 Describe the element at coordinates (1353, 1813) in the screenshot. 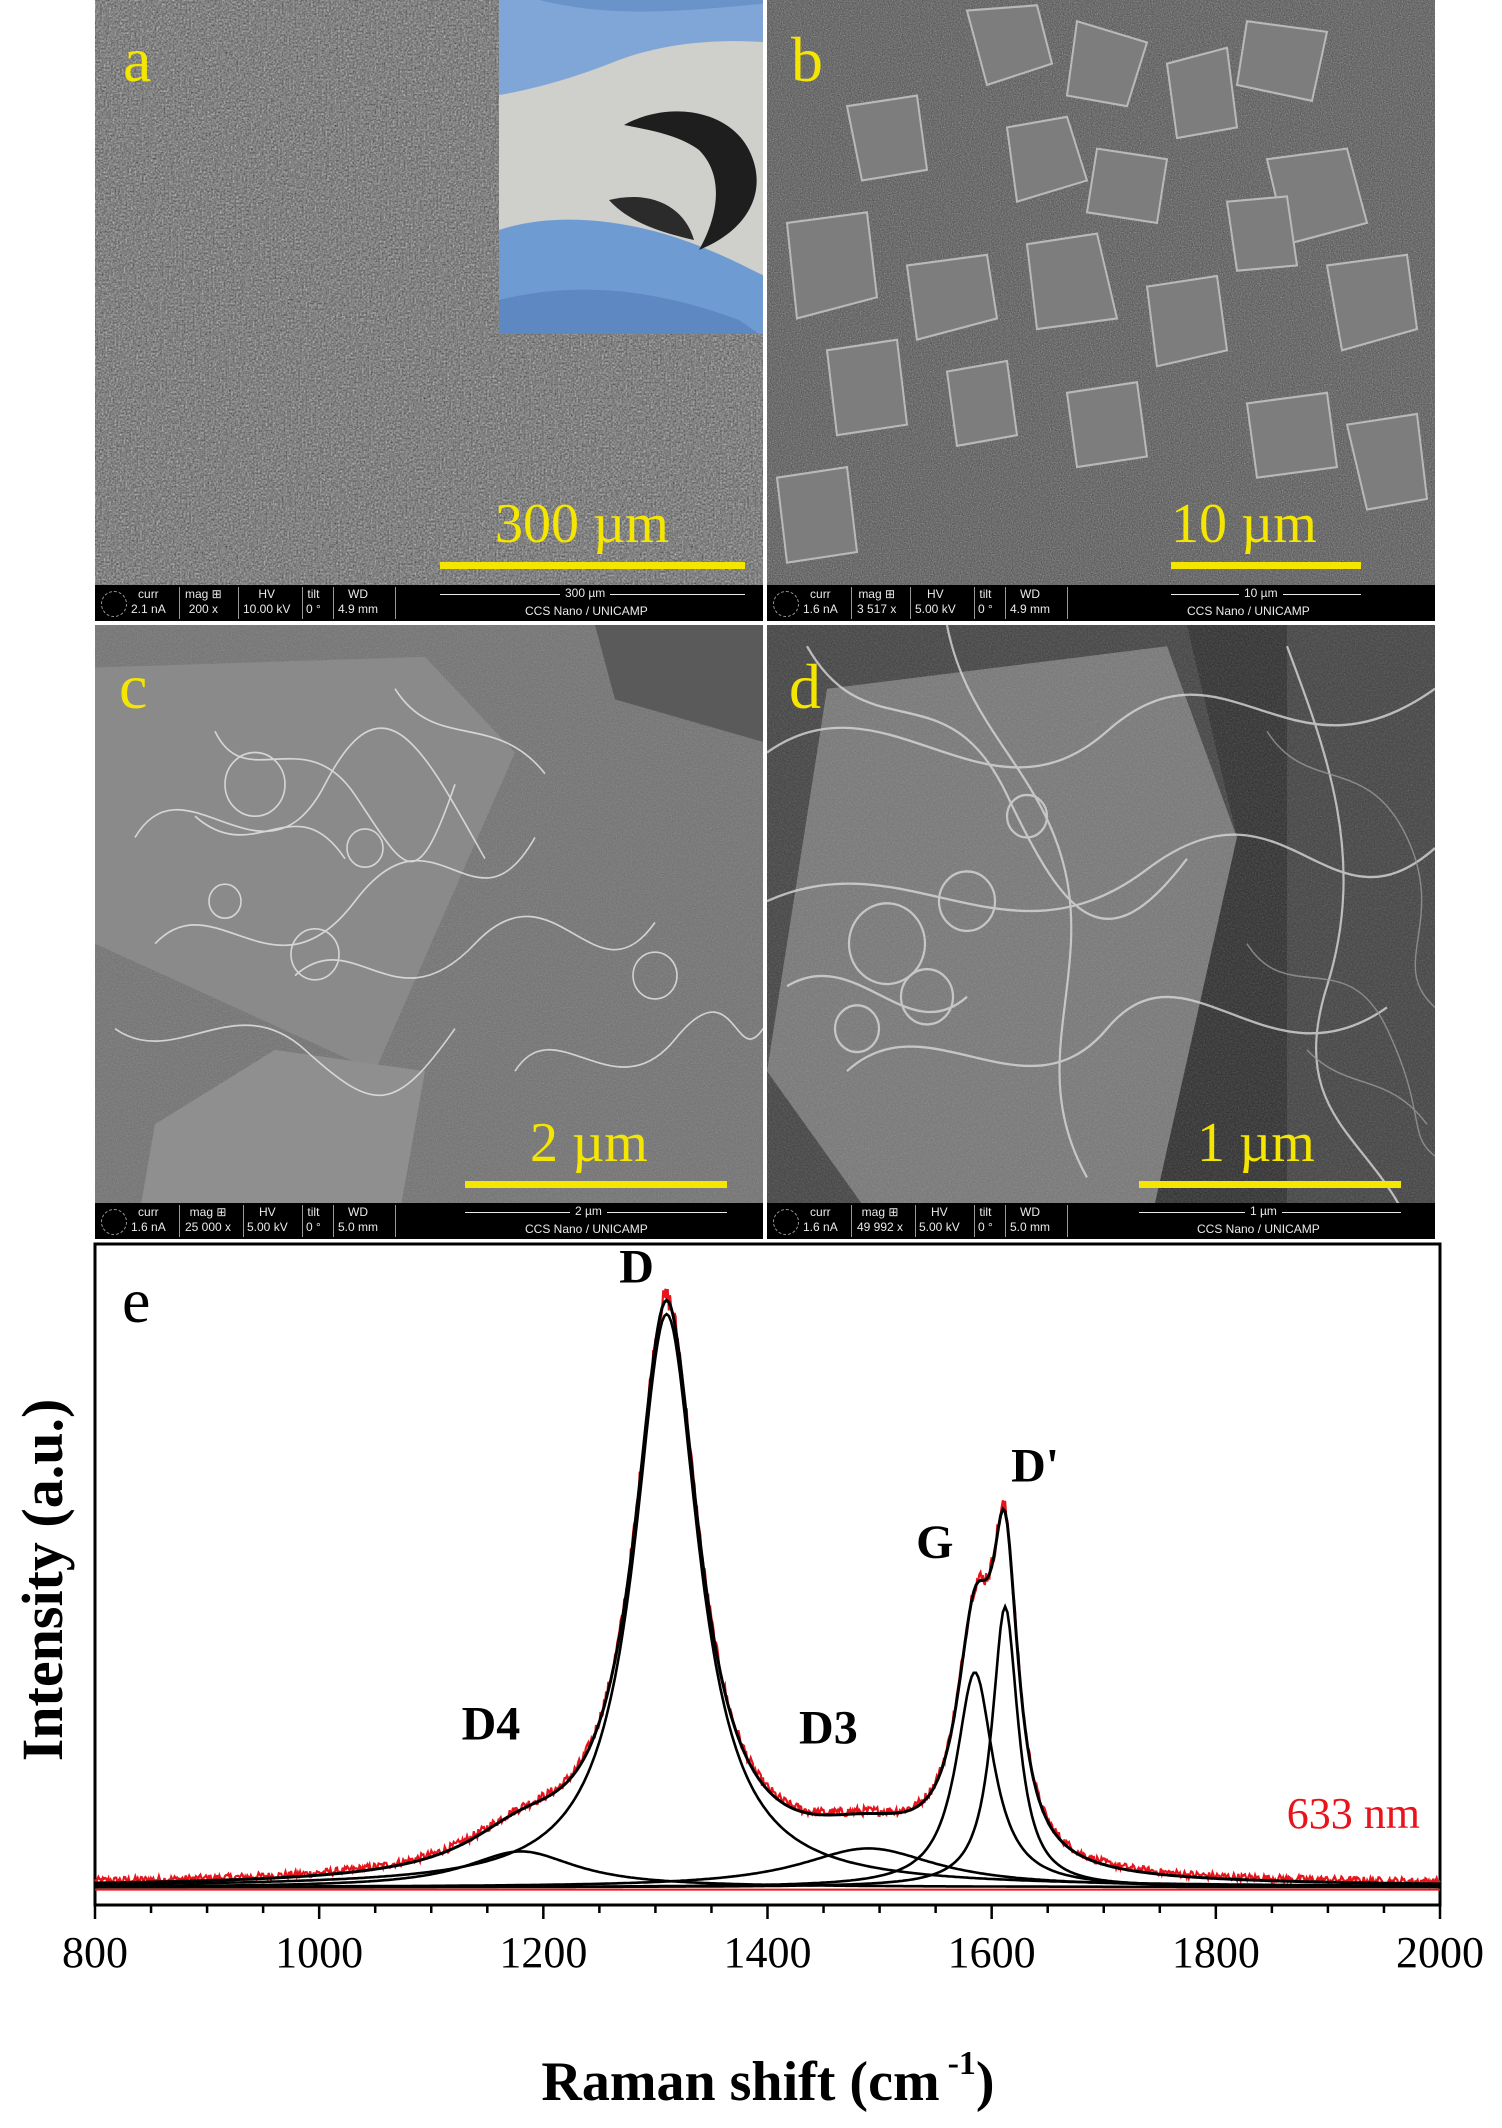

I see `laser-wavelength-annotation: 633 nm` at that location.